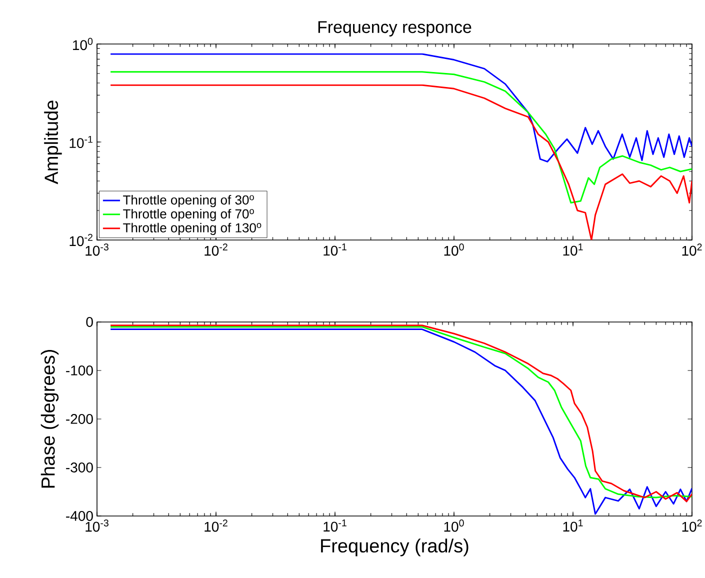  Describe the element at coordinates (83, 44) in the screenshot. I see `y-tick-label: 10$^{0}$` at that location.